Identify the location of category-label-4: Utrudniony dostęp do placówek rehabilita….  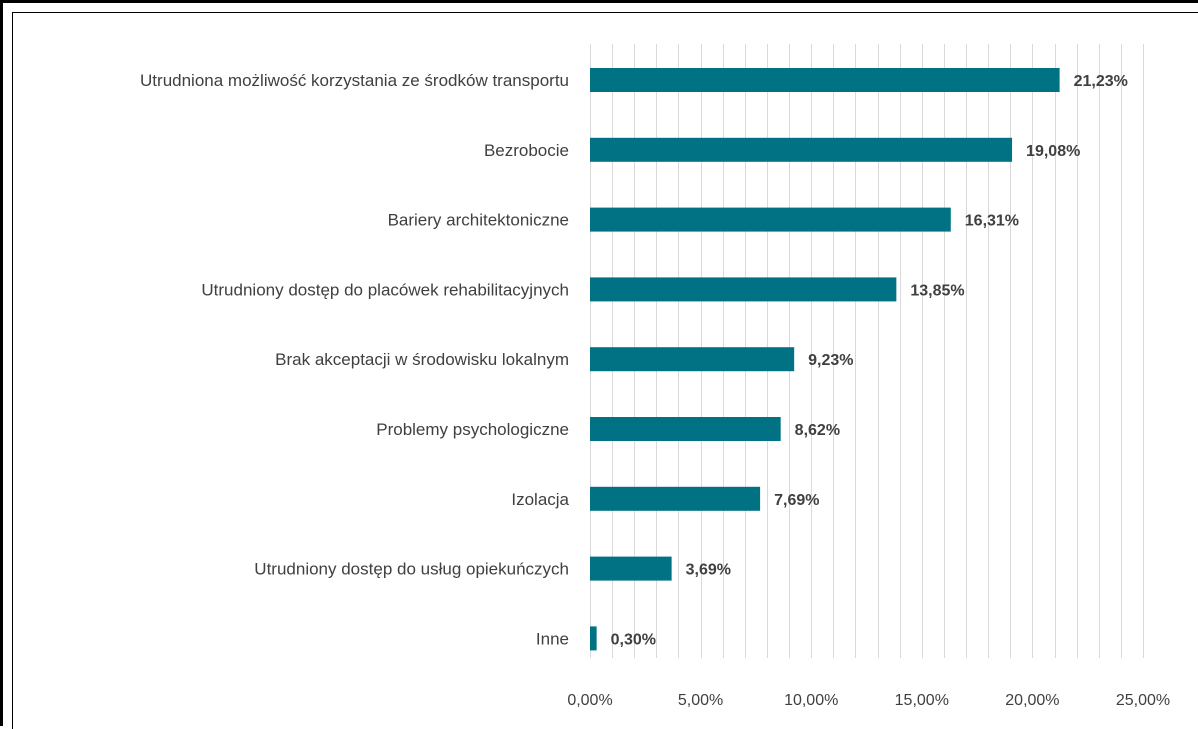
(385, 289).